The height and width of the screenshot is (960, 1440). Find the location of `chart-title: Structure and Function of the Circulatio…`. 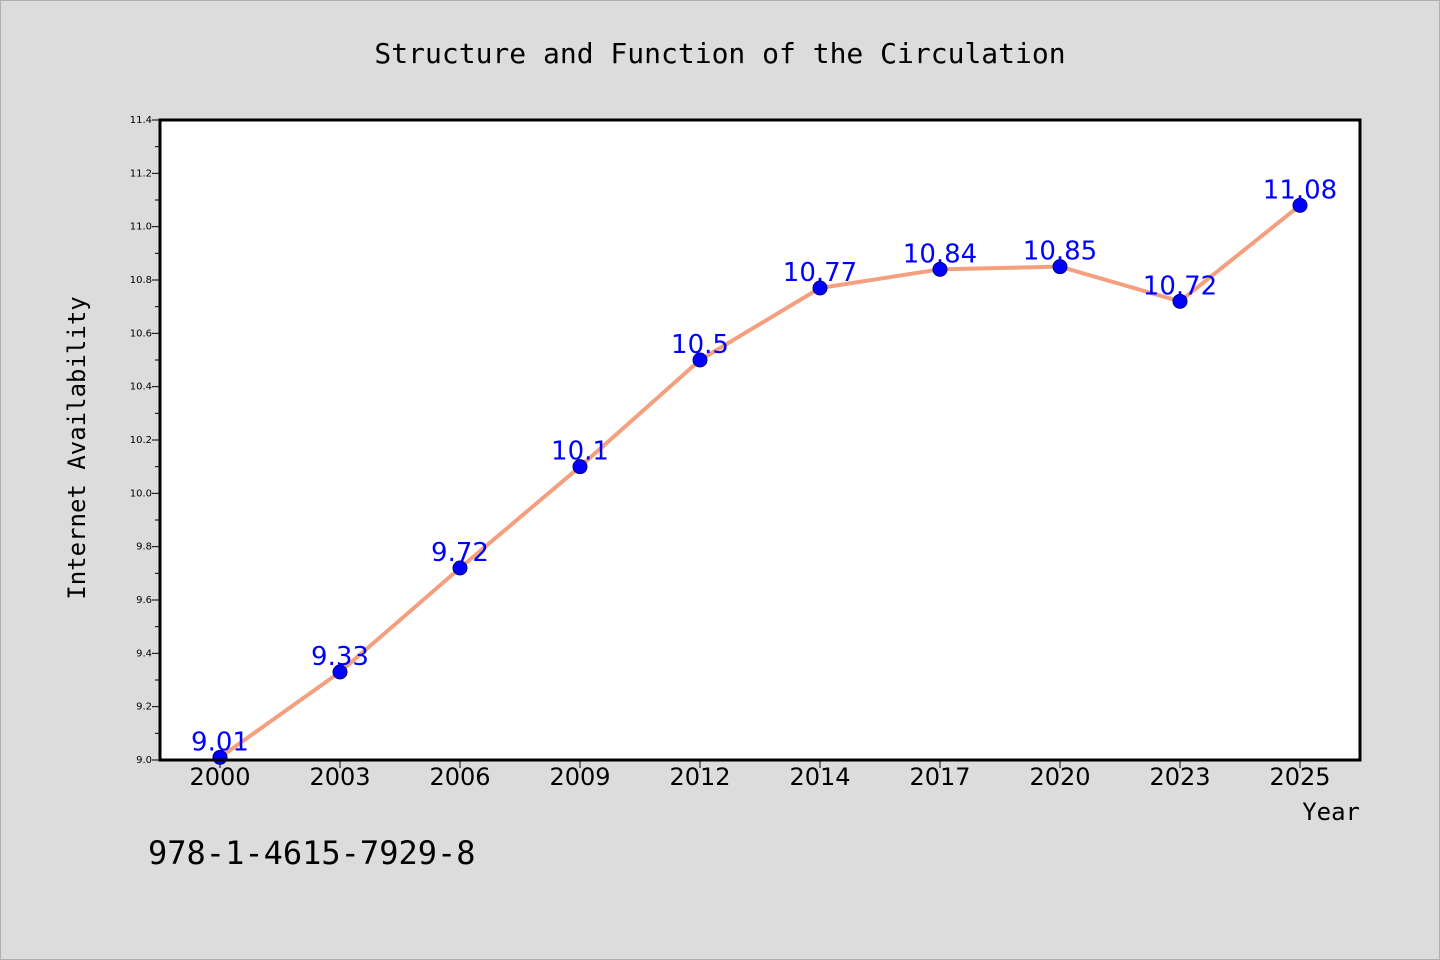

chart-title: Structure and Function of the Circulatio… is located at coordinates (719, 53).